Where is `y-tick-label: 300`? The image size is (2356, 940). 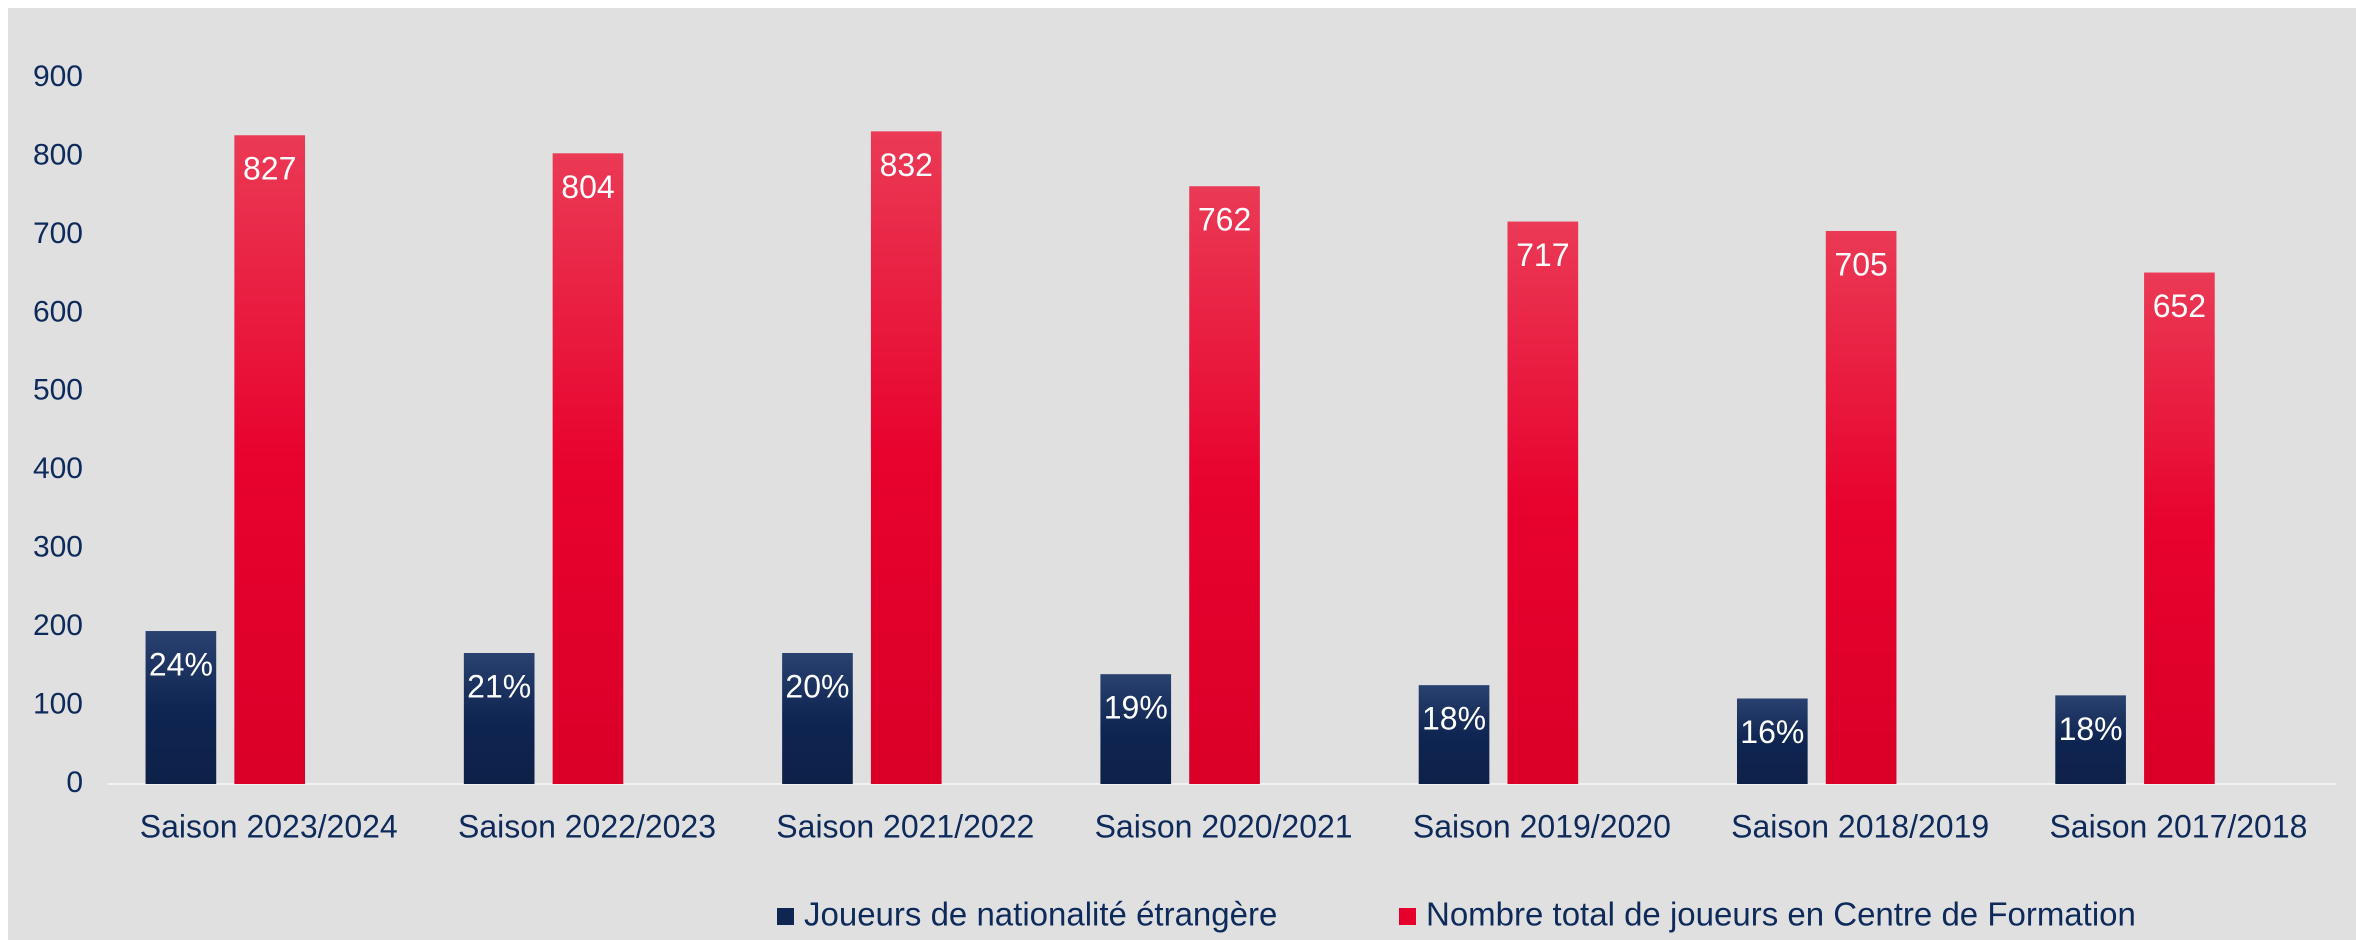
y-tick-label: 300 is located at coordinates (58, 547).